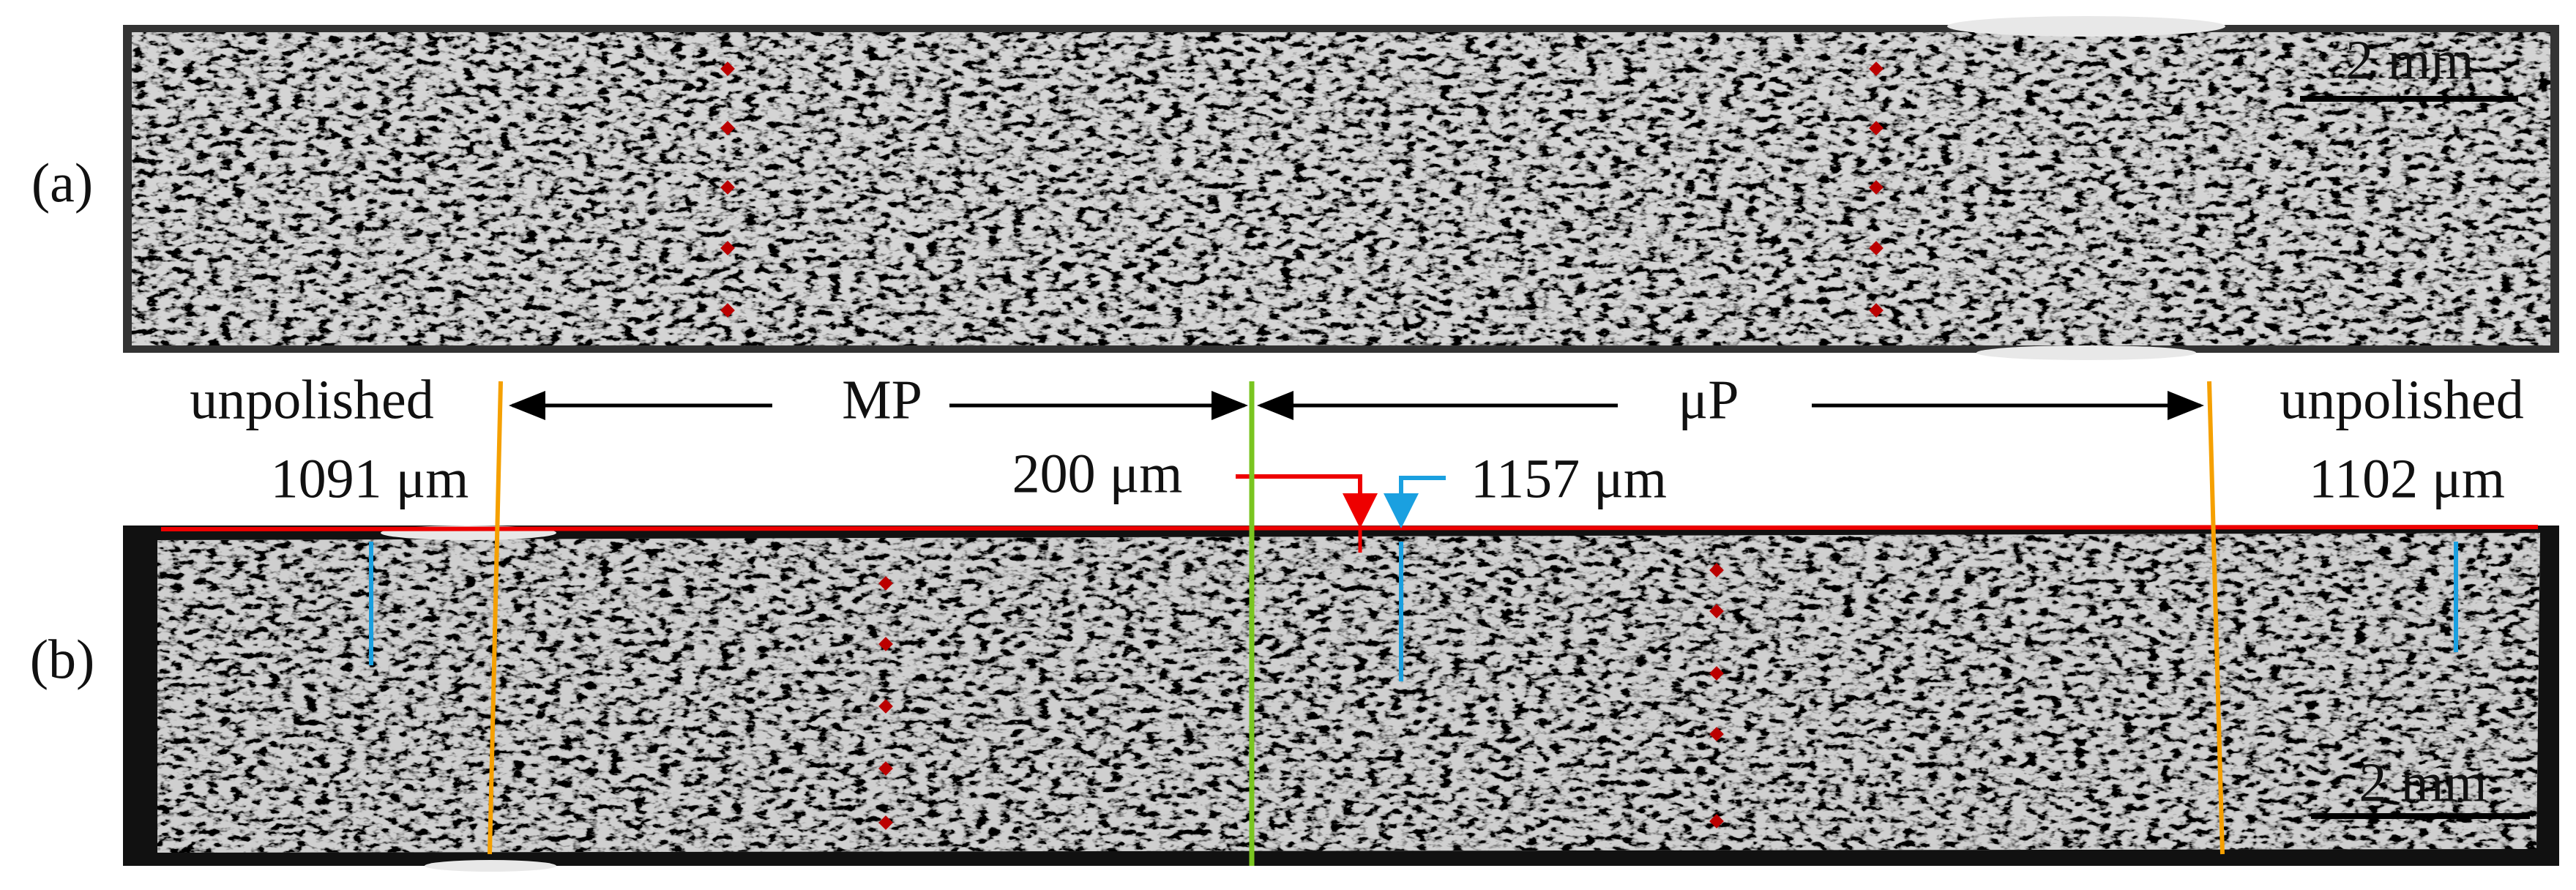 This screenshot has height=890, width=2576. Describe the element at coordinates (370, 479) in the screenshot. I see `measurement-label: 1091 μm` at that location.